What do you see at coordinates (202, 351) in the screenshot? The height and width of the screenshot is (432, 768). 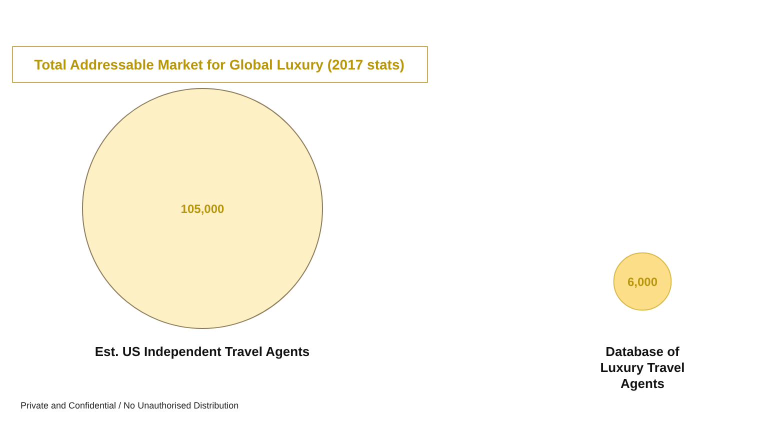 I see `category-label: Est. US Independent Travel Agents` at bounding box center [202, 351].